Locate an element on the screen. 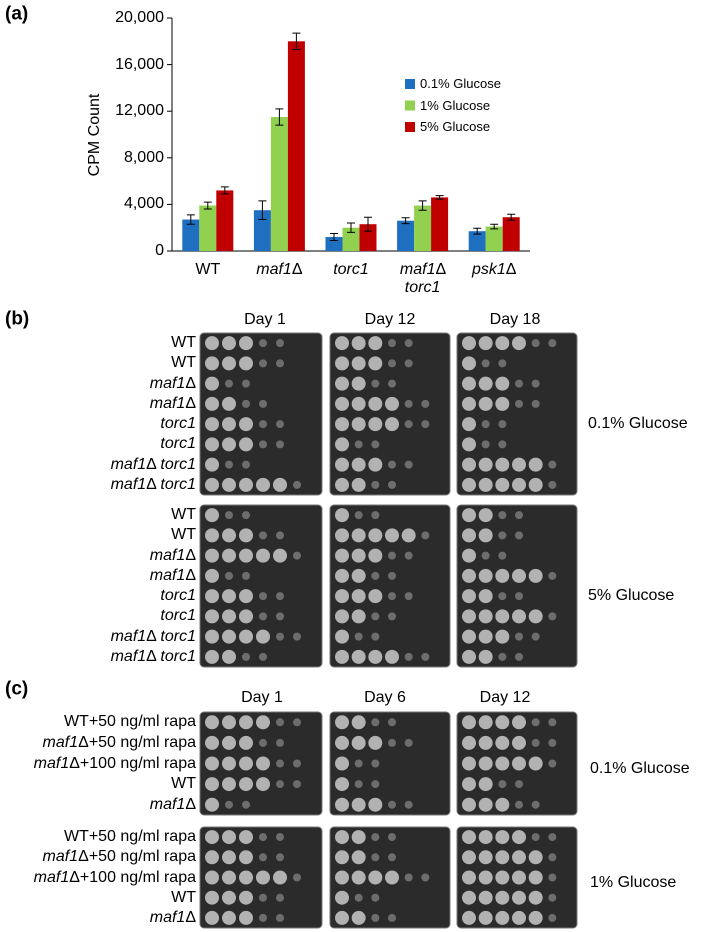  plate is located at coordinates (261, 414).